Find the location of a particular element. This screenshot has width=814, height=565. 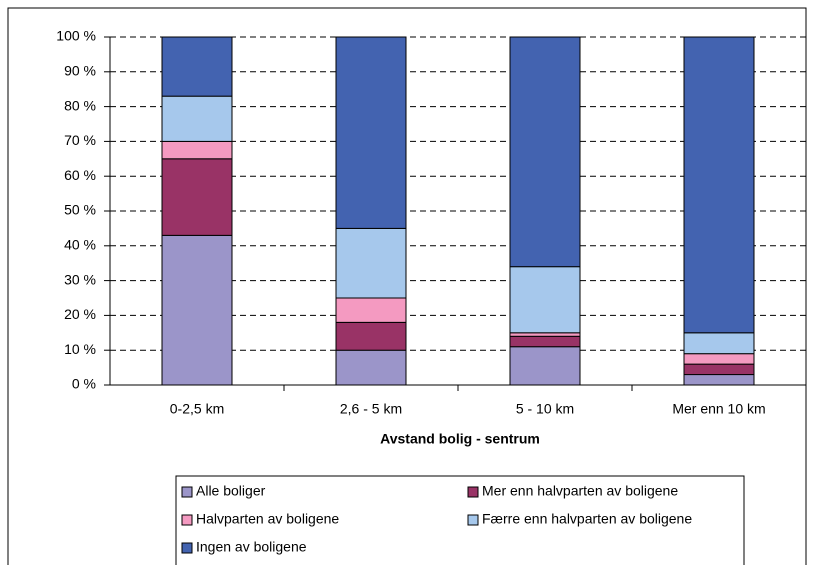

legend-label: Ingen av boligene is located at coordinates (251, 547).